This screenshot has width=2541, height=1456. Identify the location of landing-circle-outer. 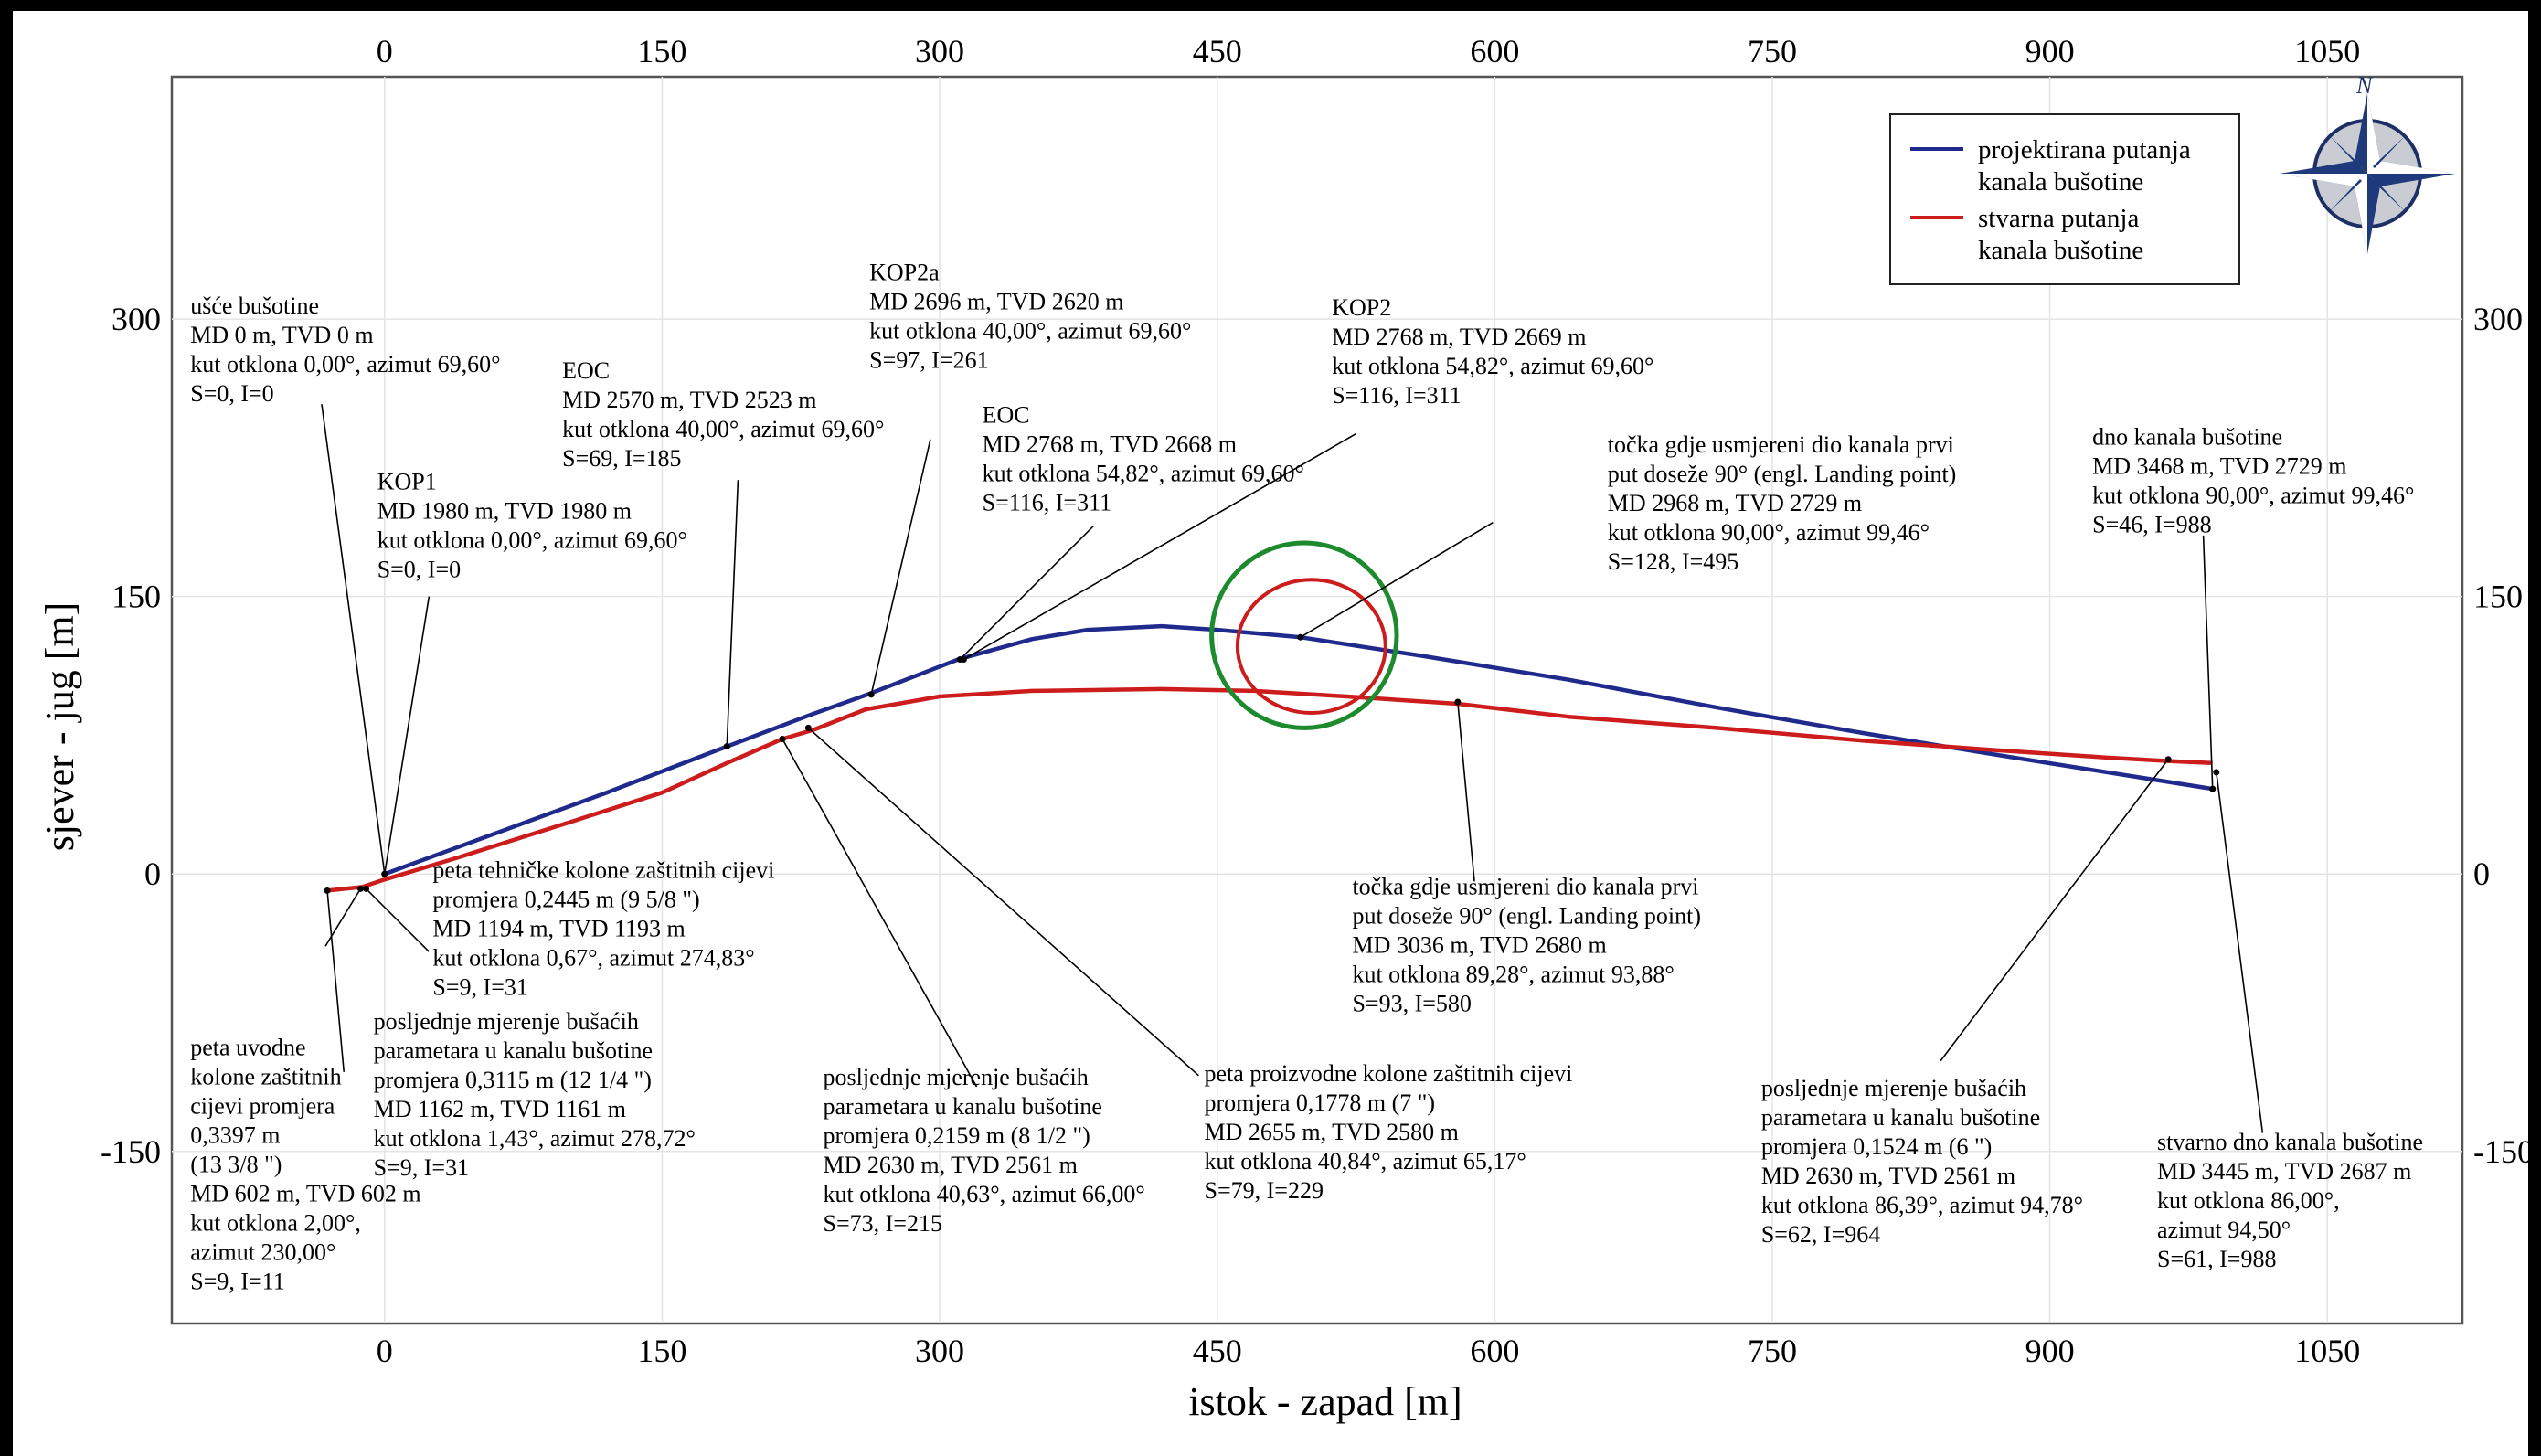
(1304, 635).